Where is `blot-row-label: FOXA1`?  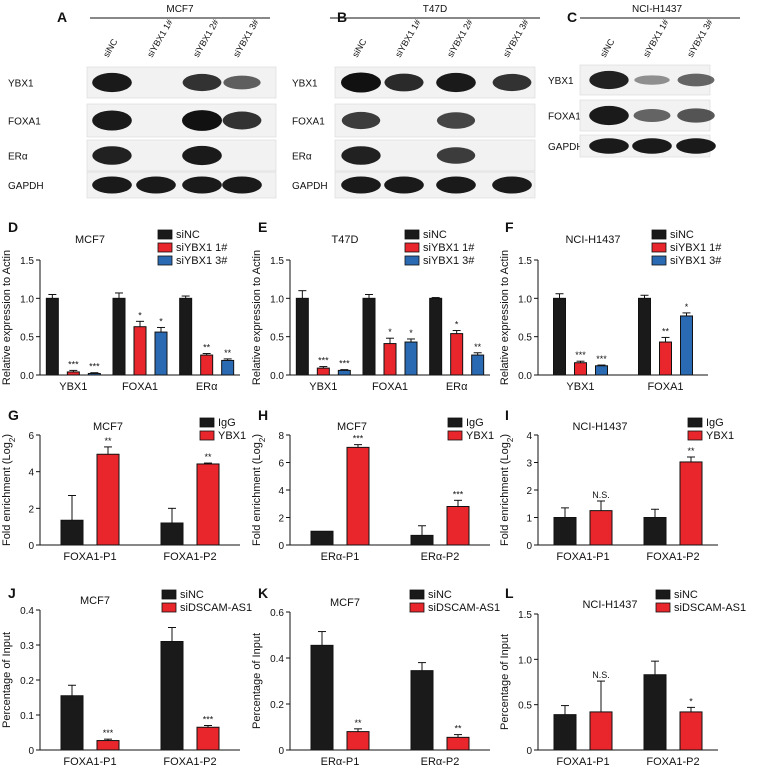
blot-row-label: FOXA1 is located at coordinates (24, 122).